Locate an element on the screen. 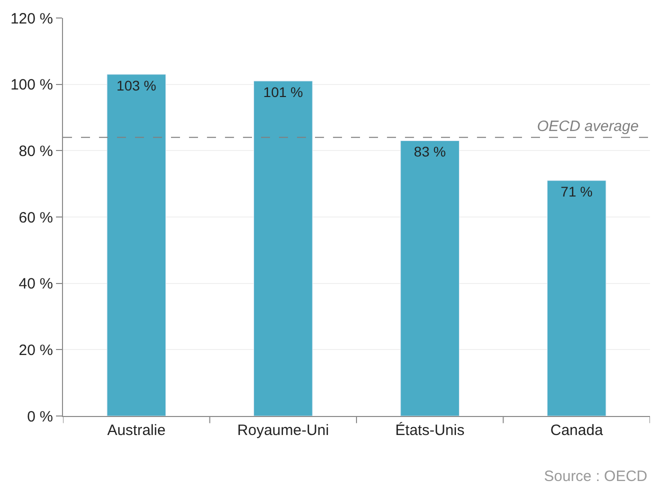 Image resolution: width=652 pixels, height=484 pixels. y-tick-label: 40 % is located at coordinates (35, 284).